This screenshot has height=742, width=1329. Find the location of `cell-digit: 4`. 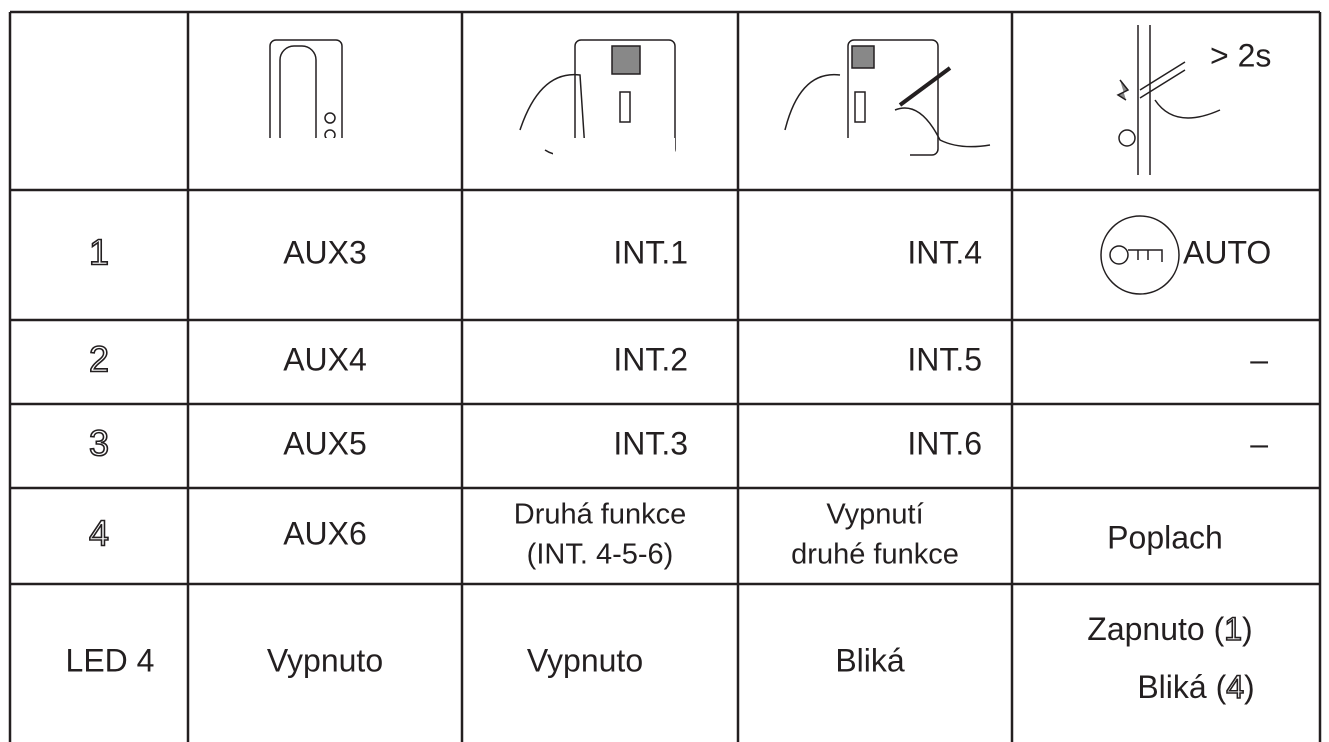

cell-digit: 4 is located at coordinates (1235, 687).